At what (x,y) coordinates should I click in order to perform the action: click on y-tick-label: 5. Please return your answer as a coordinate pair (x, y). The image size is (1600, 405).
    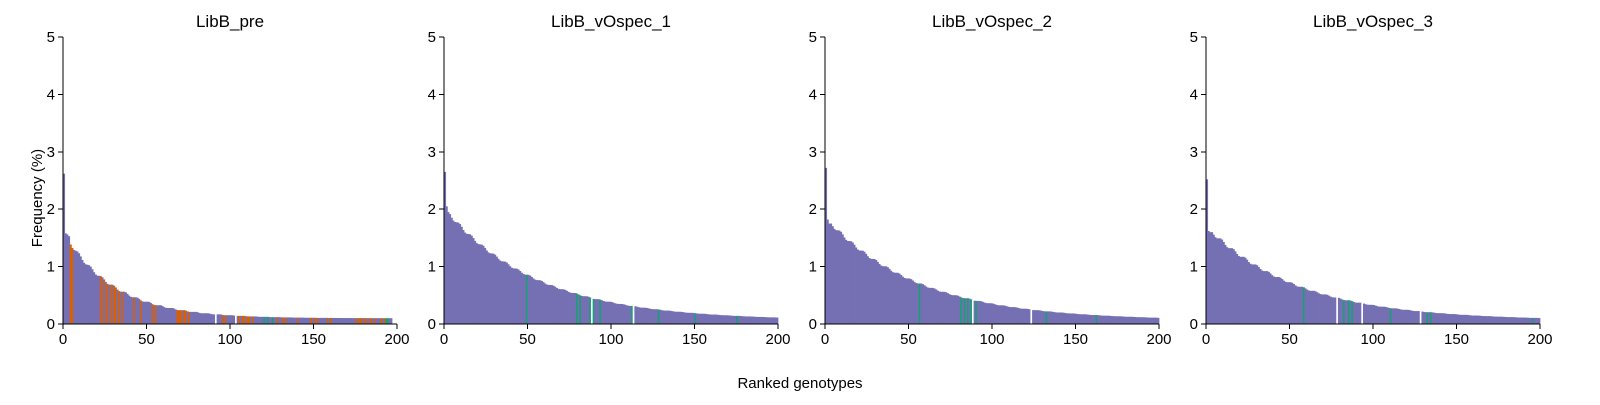
    Looking at the image, I should click on (51, 37).